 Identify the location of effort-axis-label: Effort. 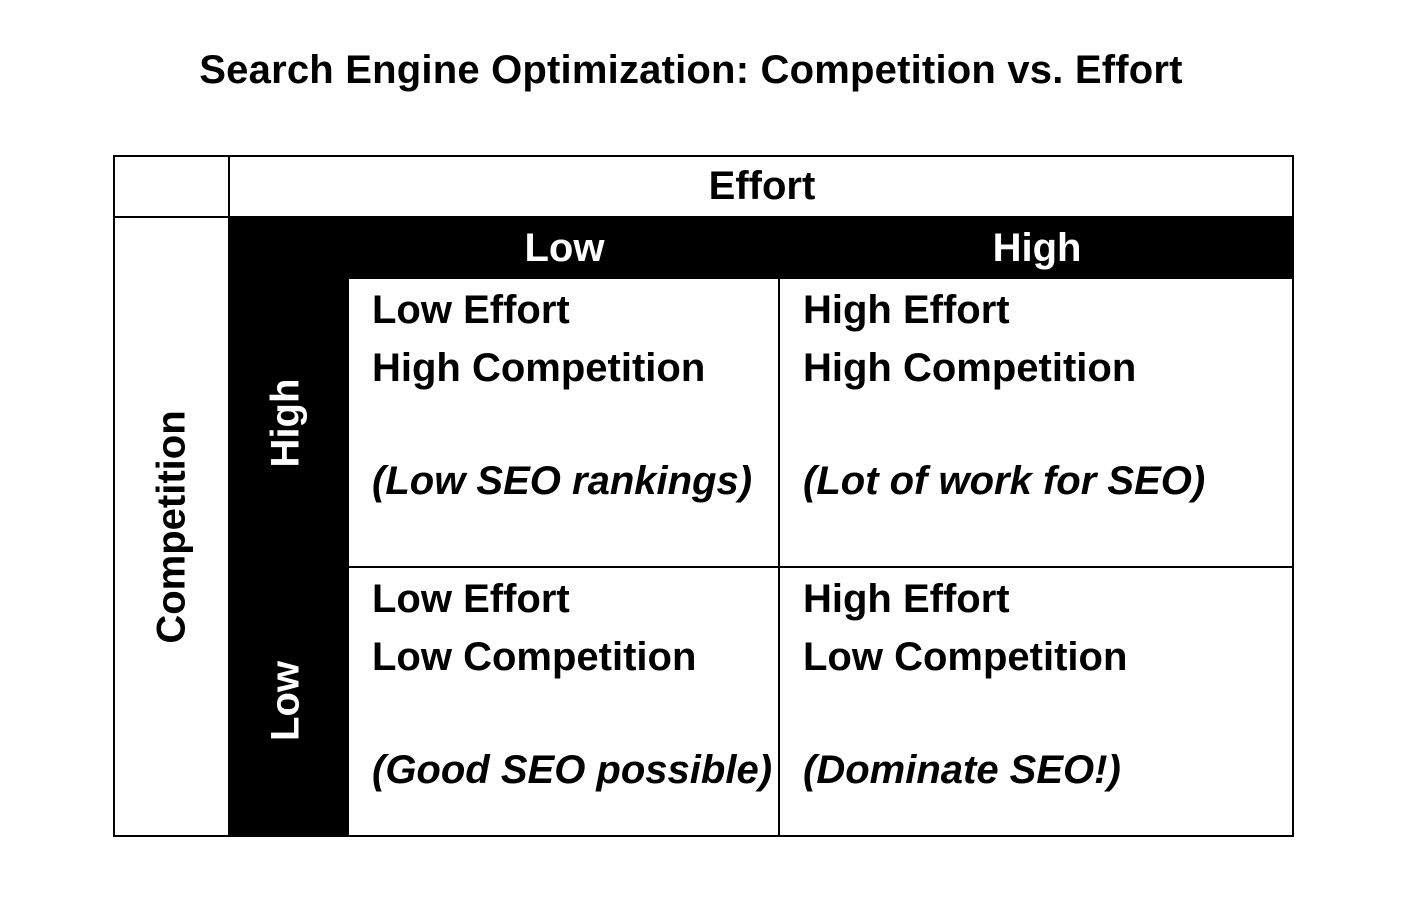
(762, 187).